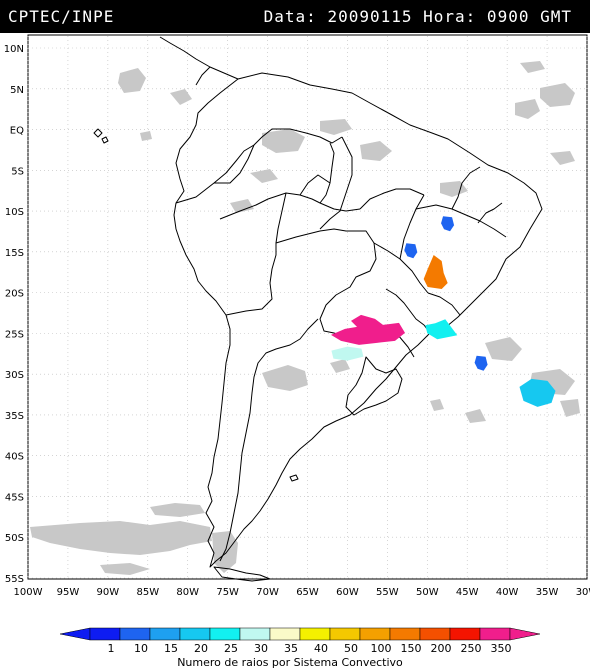  I want to click on legend-label: 40, so click(321, 648).